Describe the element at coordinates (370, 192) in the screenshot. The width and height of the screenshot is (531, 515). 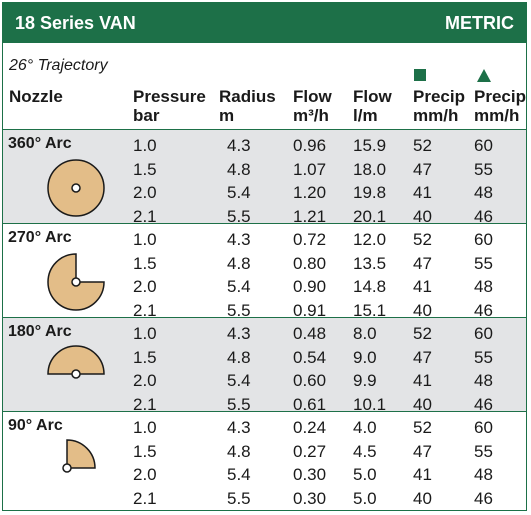
I see `table-cell: 19.8` at that location.